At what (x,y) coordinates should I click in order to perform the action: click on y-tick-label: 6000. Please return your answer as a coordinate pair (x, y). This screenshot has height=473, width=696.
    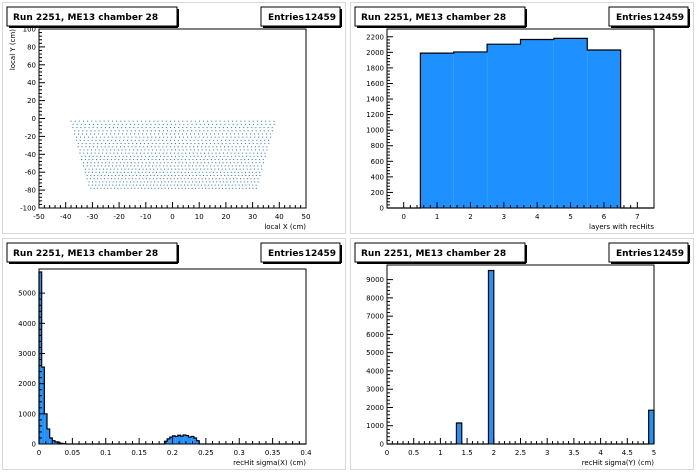
    Looking at the image, I should click on (375, 335).